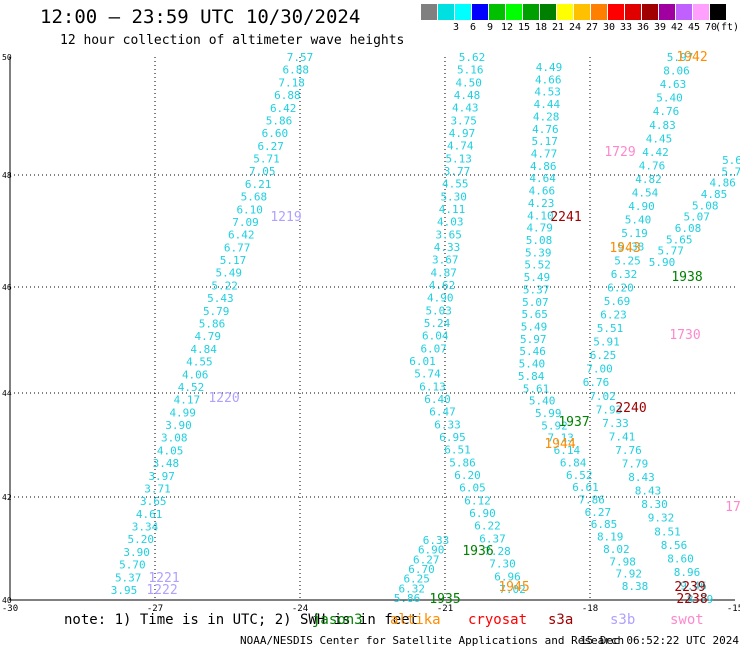  What do you see at coordinates (537, 265) in the screenshot?
I see `wave-height-value: 5.52` at bounding box center [537, 265].